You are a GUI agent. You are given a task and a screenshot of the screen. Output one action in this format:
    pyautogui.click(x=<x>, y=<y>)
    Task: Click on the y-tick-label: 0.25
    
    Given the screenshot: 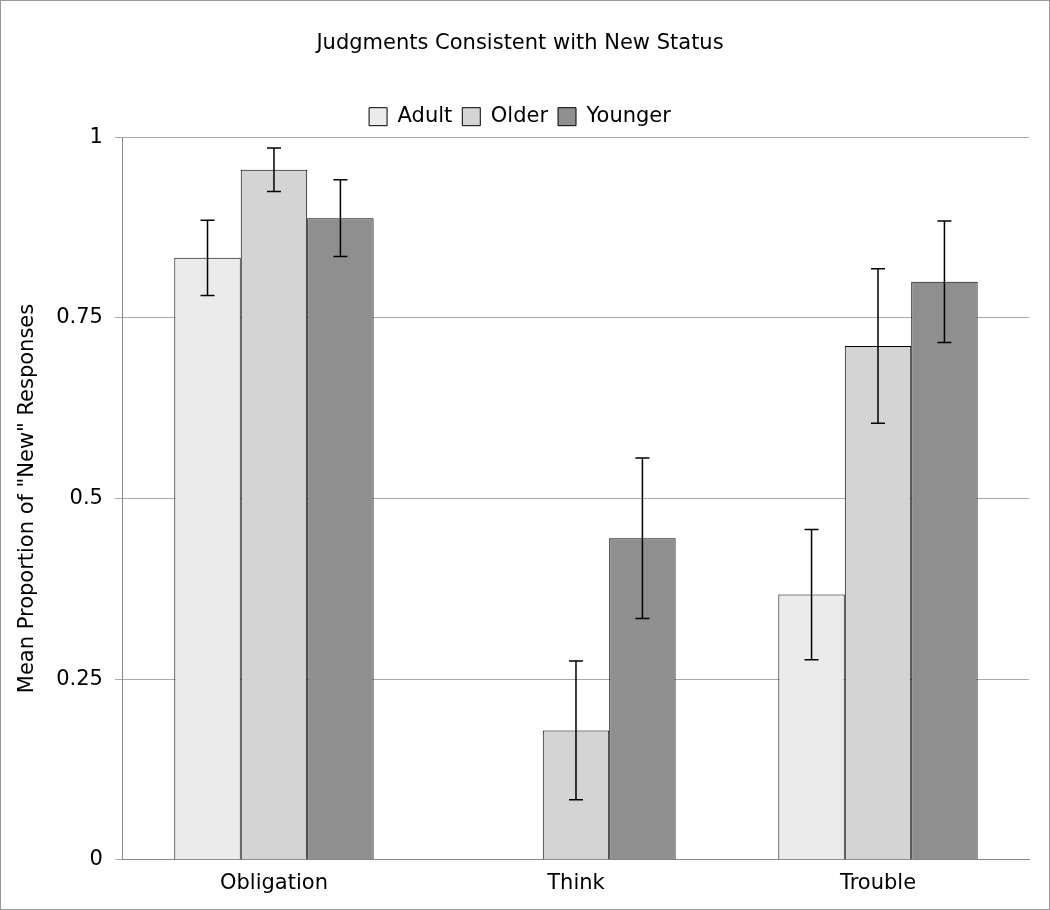 What is the action you would take?
    pyautogui.click(x=79, y=677)
    